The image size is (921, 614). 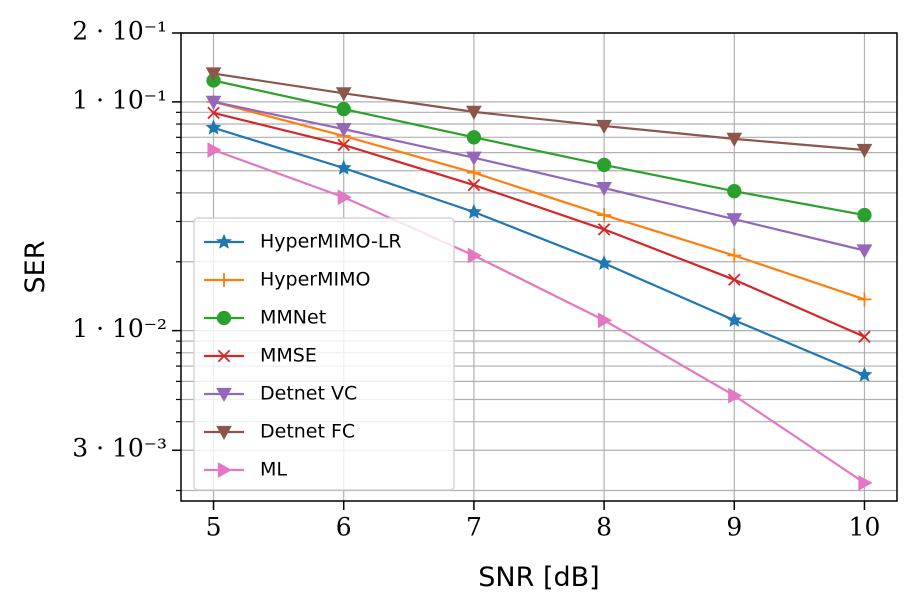 I want to click on y-tick-label: 1 · 10⁻², so click(x=119, y=328).